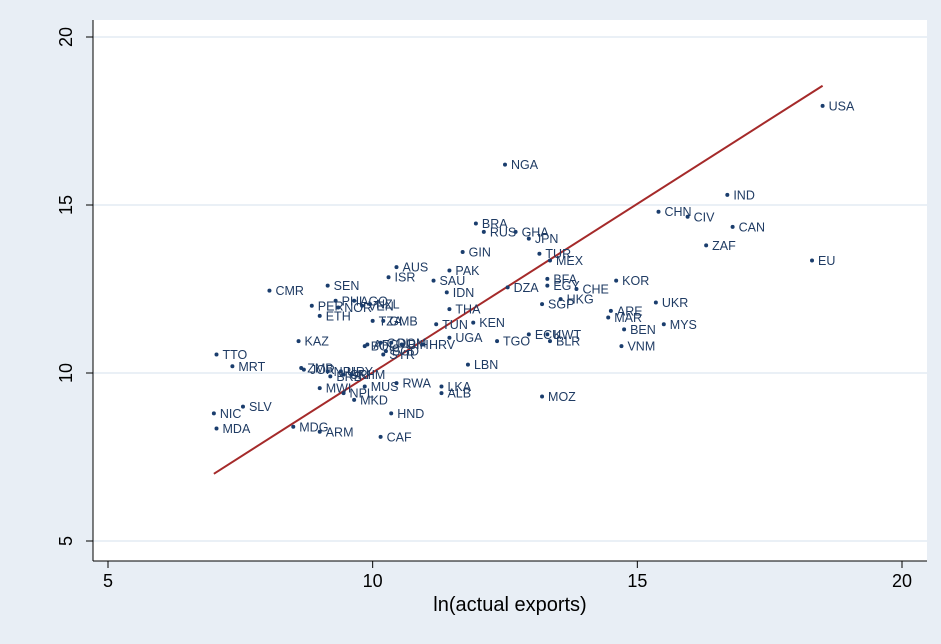 This screenshot has height=644, width=941. Describe the element at coordinates (418, 345) in the screenshot. I see `point-label: BIH` at that location.